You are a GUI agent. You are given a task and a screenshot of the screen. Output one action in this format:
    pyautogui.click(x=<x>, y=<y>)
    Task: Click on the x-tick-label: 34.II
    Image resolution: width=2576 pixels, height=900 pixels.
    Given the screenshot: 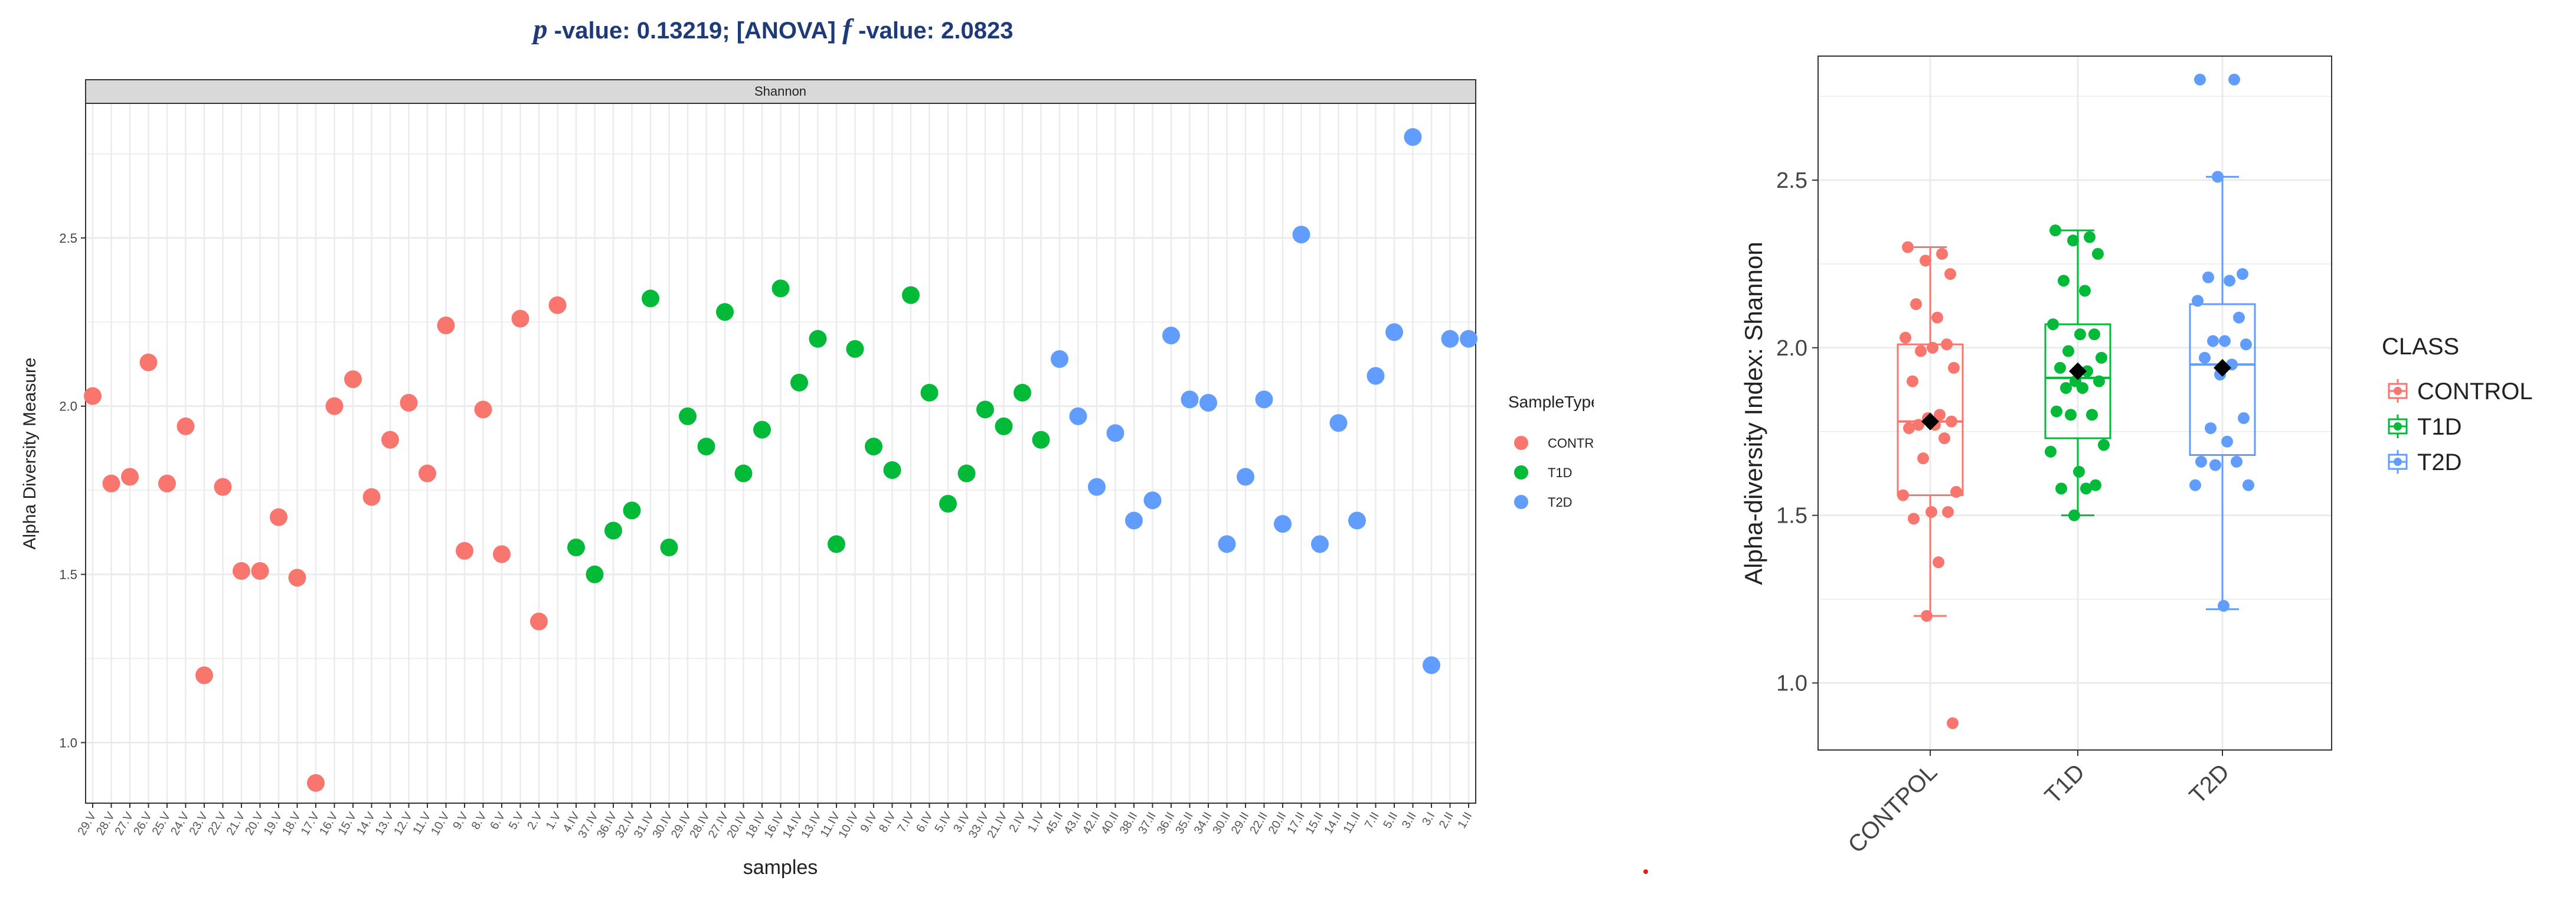 What is the action you would take?
    pyautogui.click(x=1203, y=823)
    